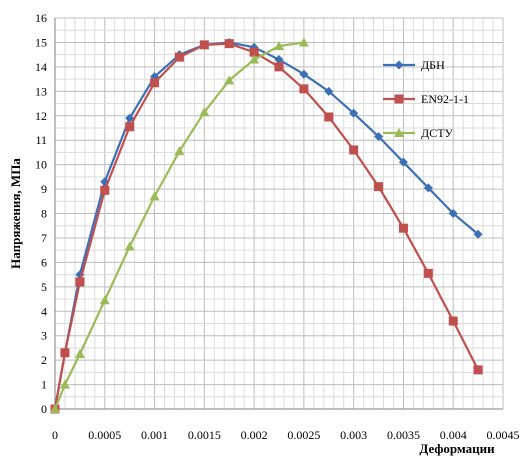 The image size is (531, 457). Describe the element at coordinates (418, 133) in the screenshot. I see `legend-item: ДСТУ` at that location.